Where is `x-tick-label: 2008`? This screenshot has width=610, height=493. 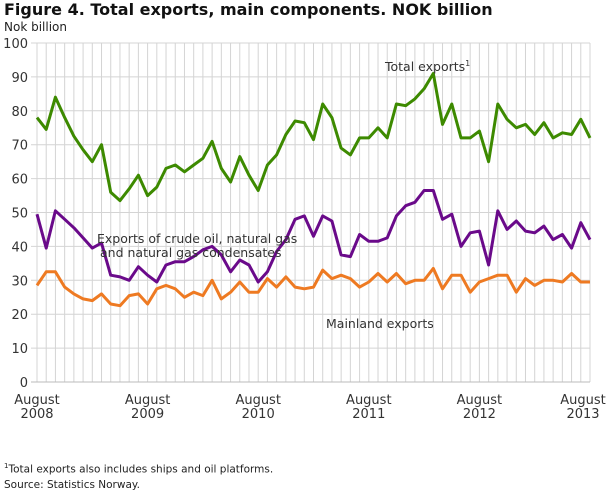 x-tick-label: 2008 is located at coordinates (36, 414).